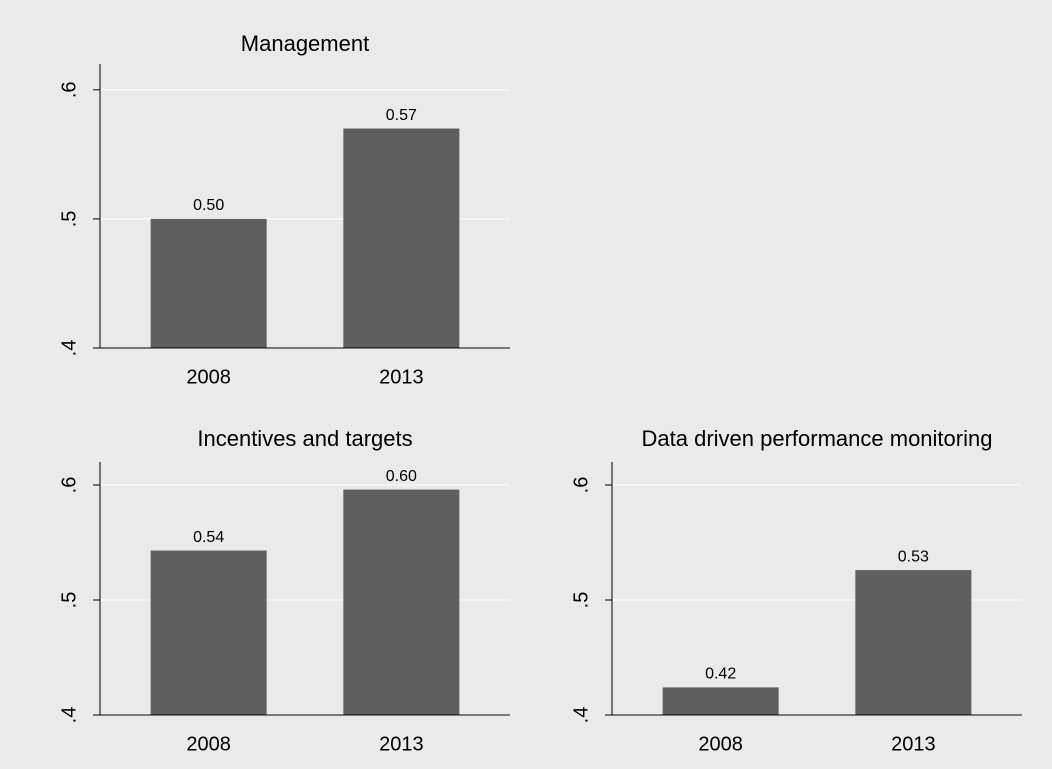  What do you see at coordinates (305, 43) in the screenshot?
I see `panel-title: Management` at bounding box center [305, 43].